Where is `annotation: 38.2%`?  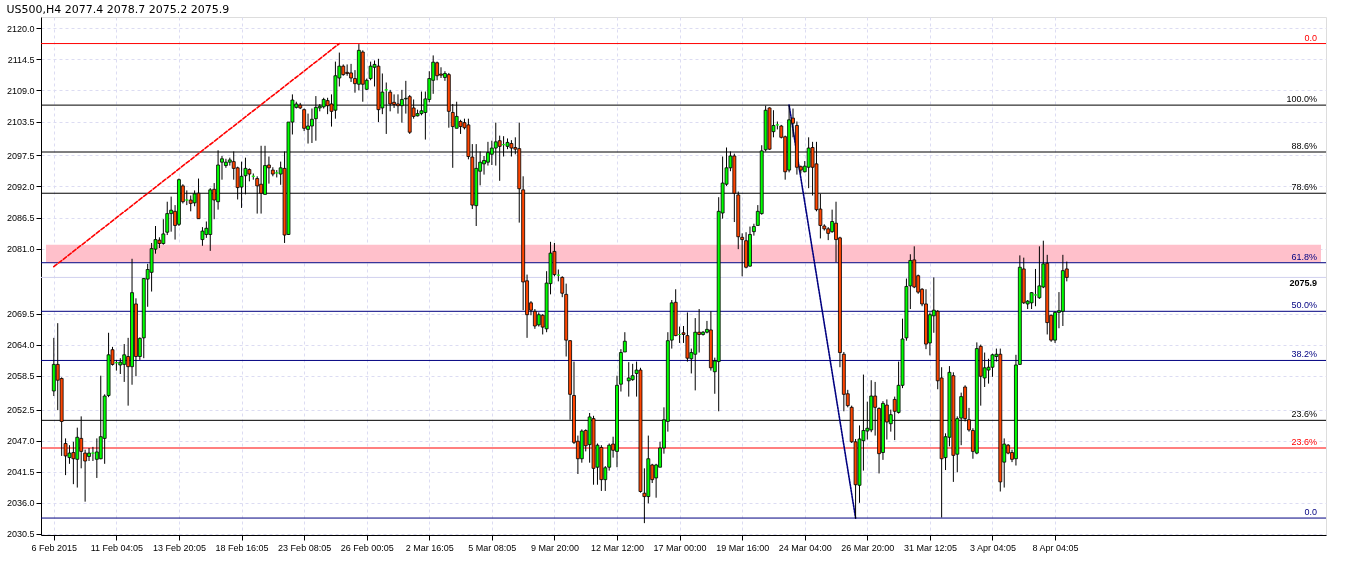 annotation: 38.2% is located at coordinates (1304, 354).